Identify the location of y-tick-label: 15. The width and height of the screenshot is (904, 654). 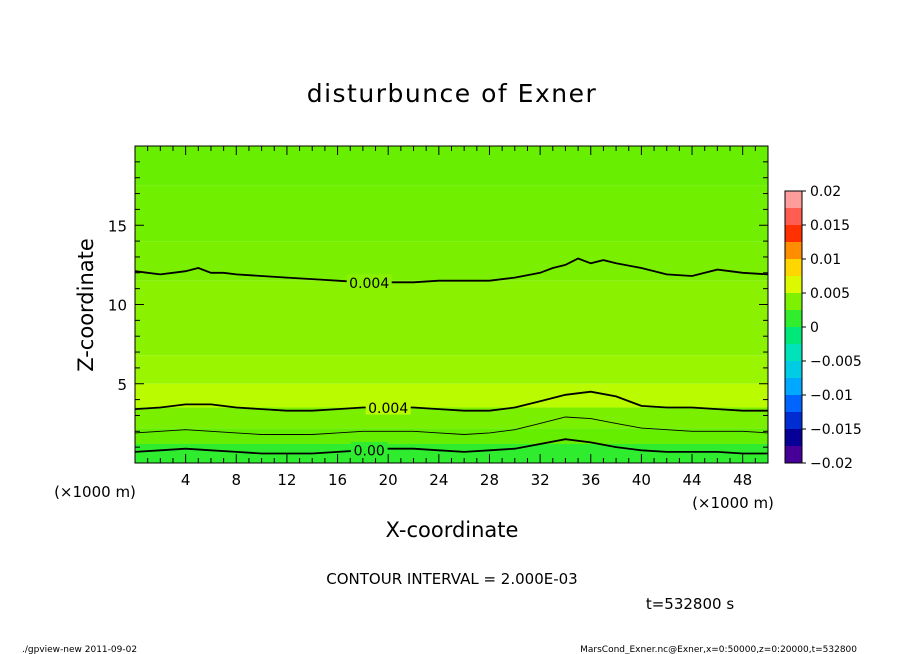
(117, 226).